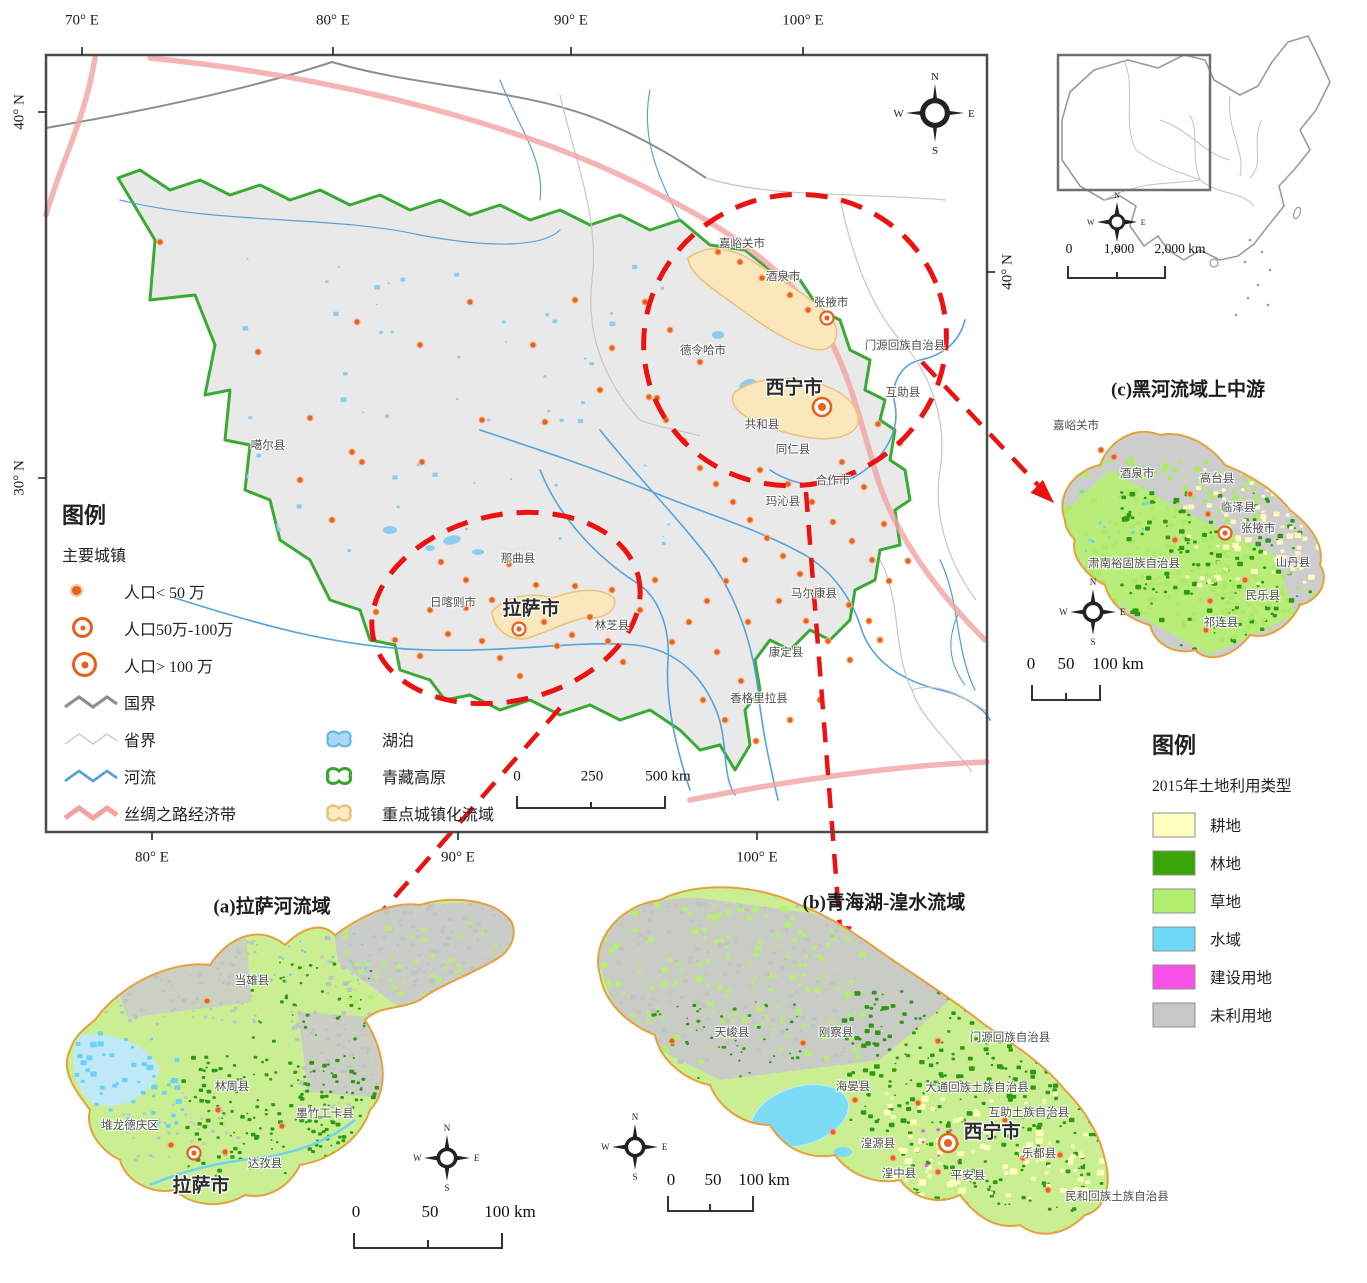  What do you see at coordinates (884, 903) in the screenshot?
I see `submap-b-title: (b)青海湖-湟水流域` at bounding box center [884, 903].